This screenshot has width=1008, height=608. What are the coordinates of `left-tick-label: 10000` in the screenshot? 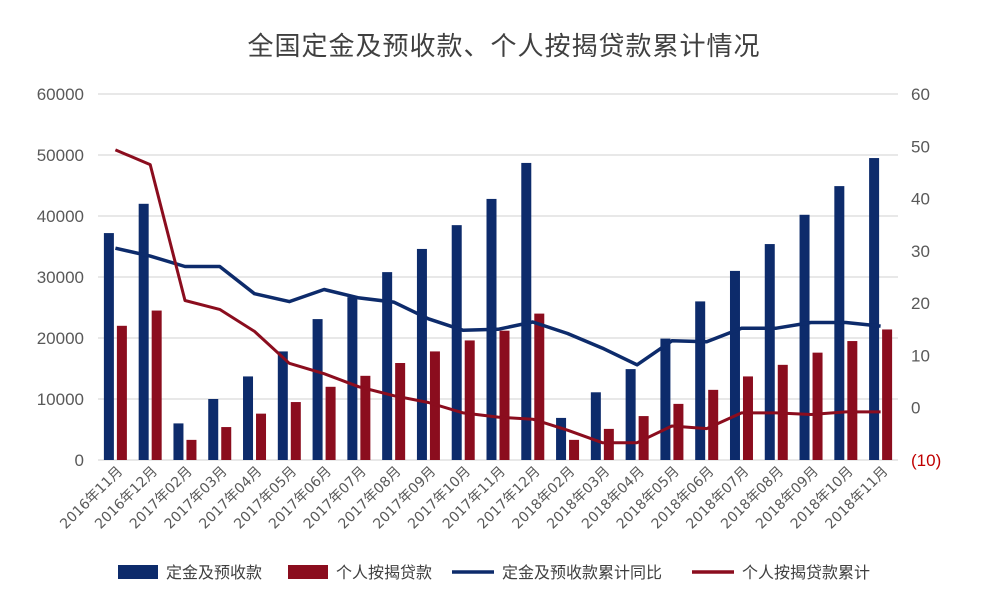 It's located at (60, 399).